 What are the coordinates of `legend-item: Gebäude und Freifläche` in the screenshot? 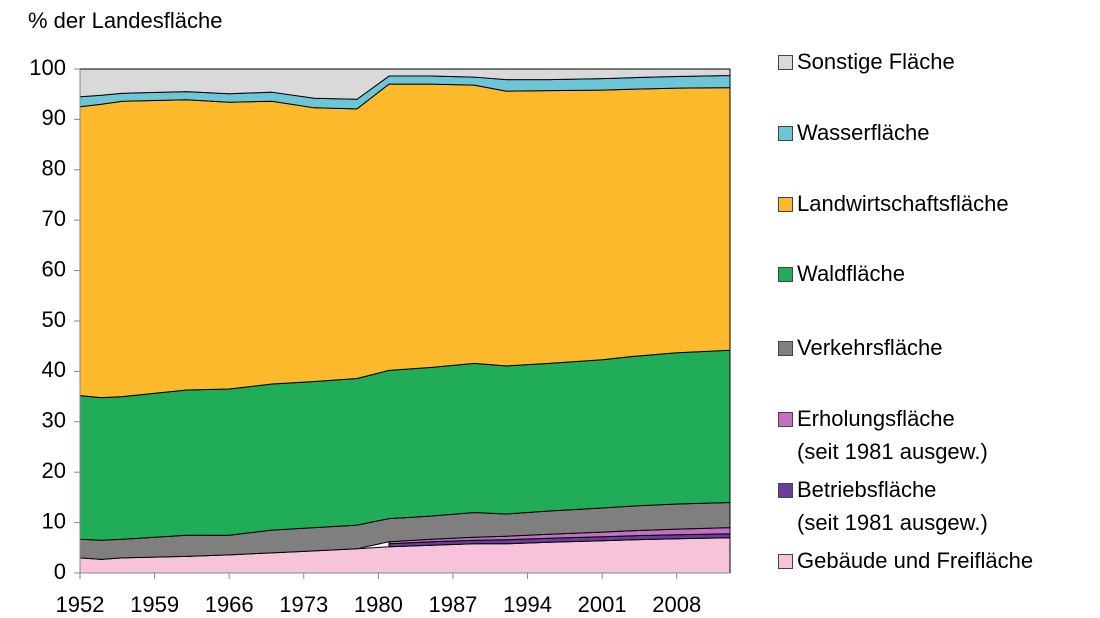 It's located at (905, 560).